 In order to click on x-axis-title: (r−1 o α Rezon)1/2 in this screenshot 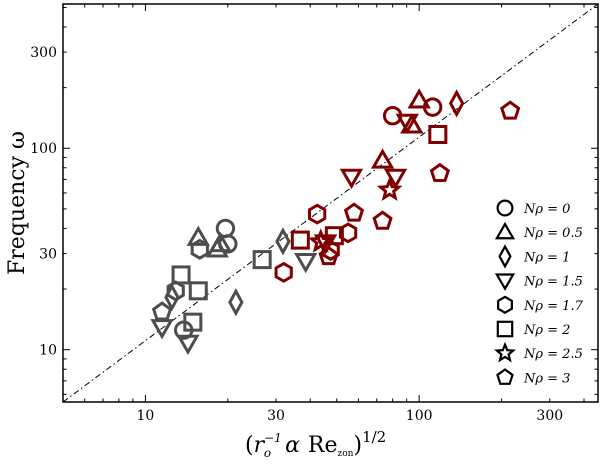, I will do `click(315, 444)`.